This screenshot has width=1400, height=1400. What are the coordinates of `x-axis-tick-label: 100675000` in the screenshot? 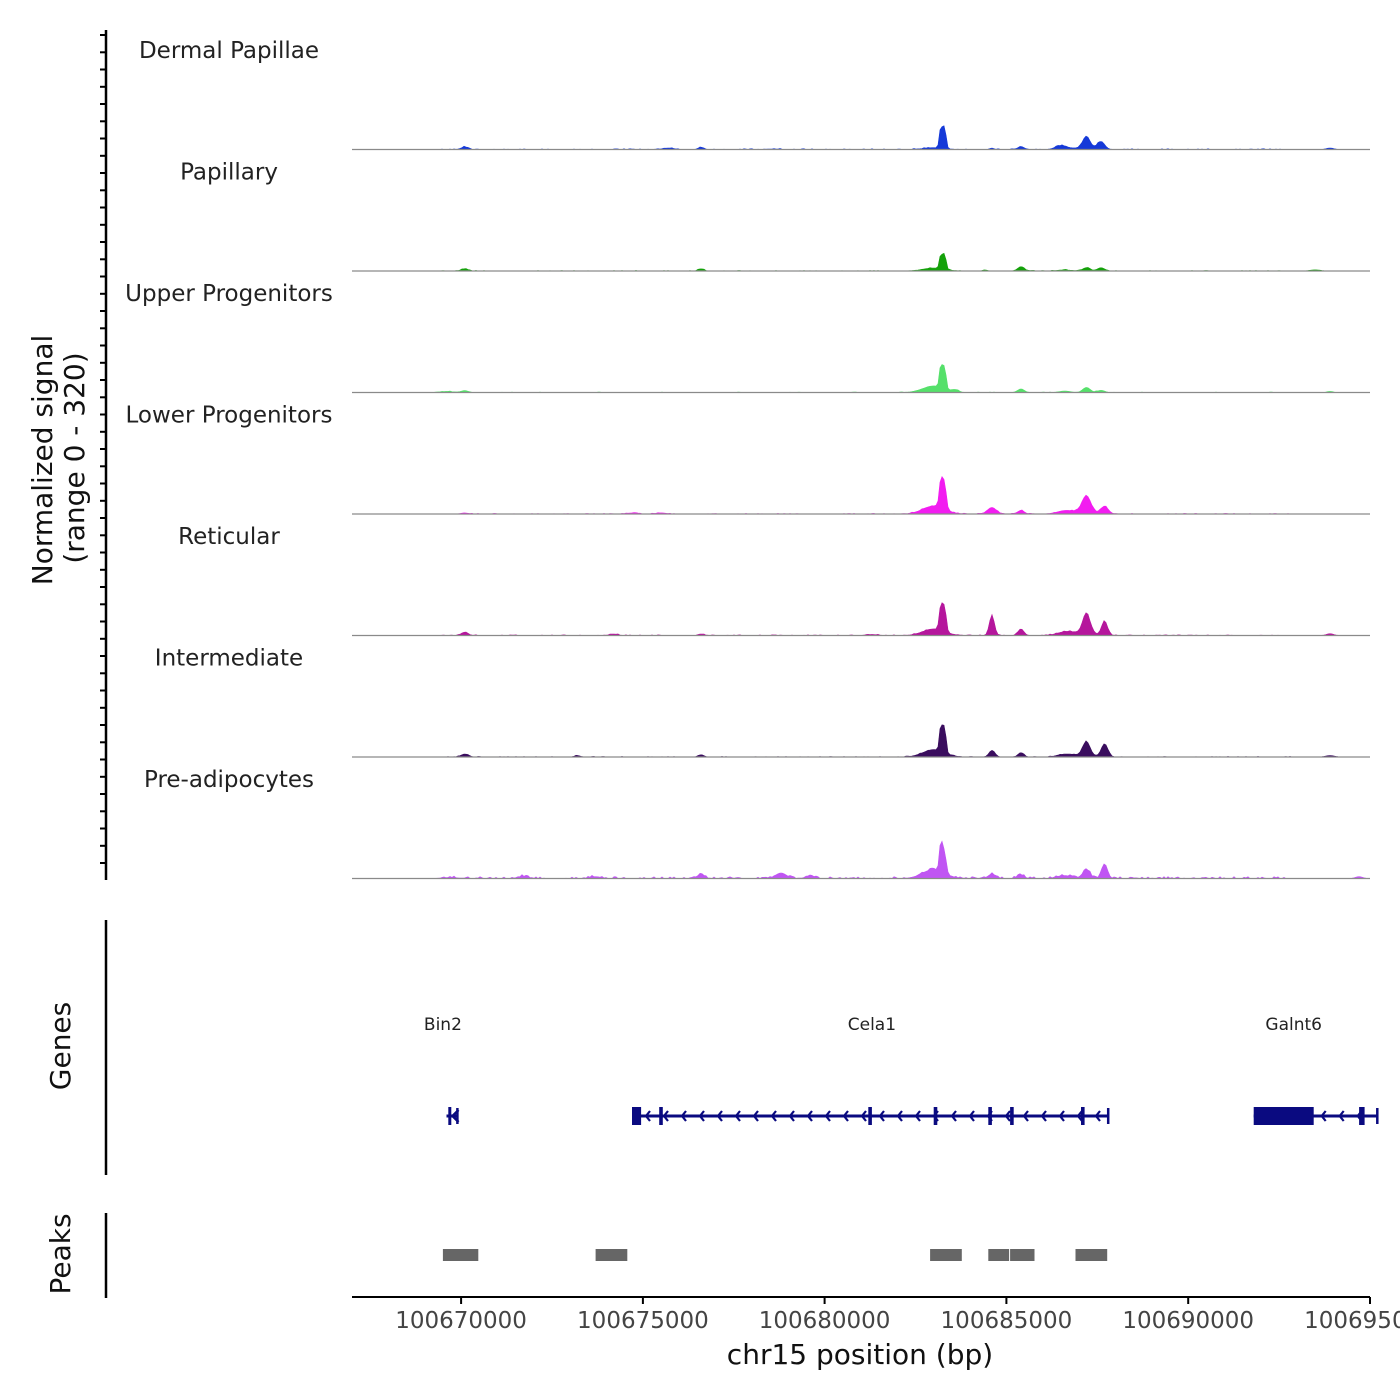 It's located at (643, 1321).